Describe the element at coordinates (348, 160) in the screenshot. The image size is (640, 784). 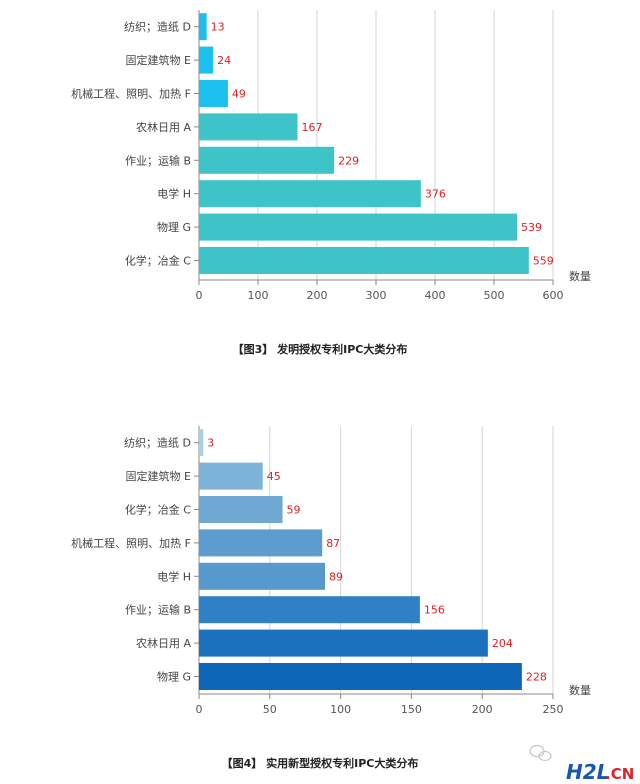
I see `data-label: 229` at that location.